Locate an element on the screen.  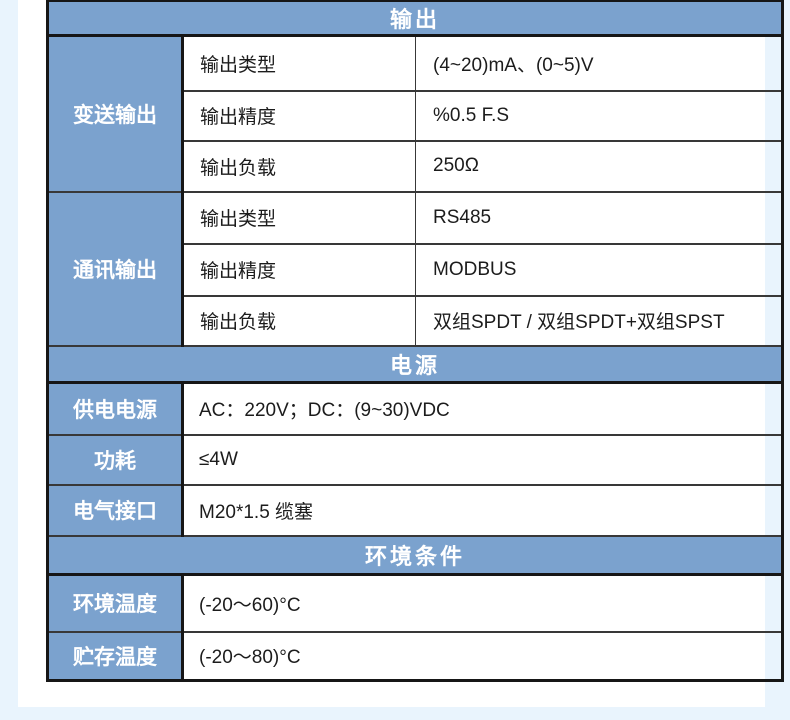
spec-value: %0.5 F.S is located at coordinates (599, 115).